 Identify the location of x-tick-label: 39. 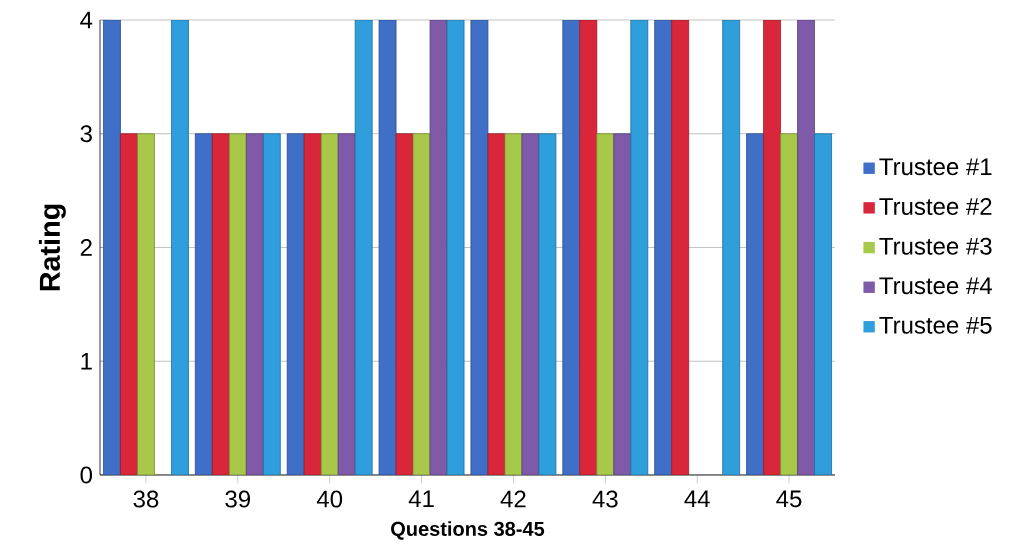
(238, 499).